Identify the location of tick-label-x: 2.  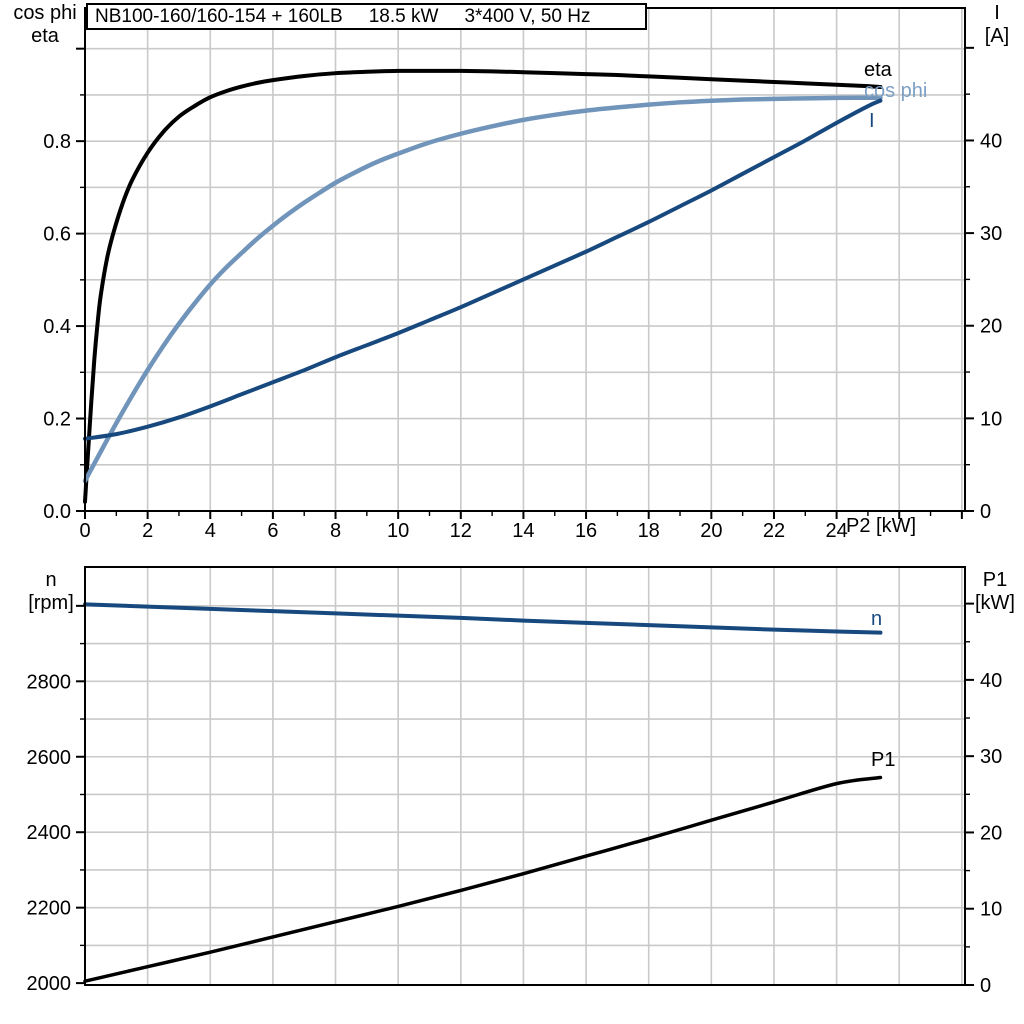
(147, 531).